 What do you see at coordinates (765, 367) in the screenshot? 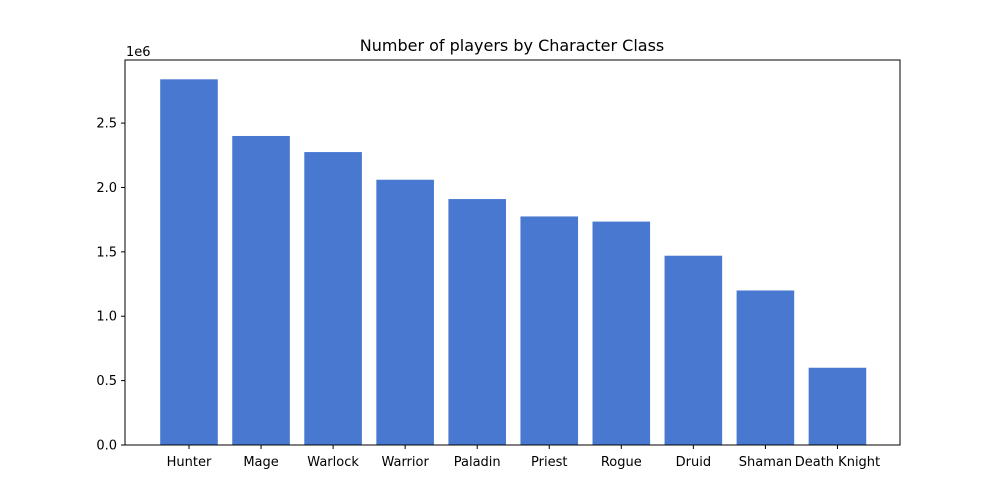
I see `bar-shaman` at bounding box center [765, 367].